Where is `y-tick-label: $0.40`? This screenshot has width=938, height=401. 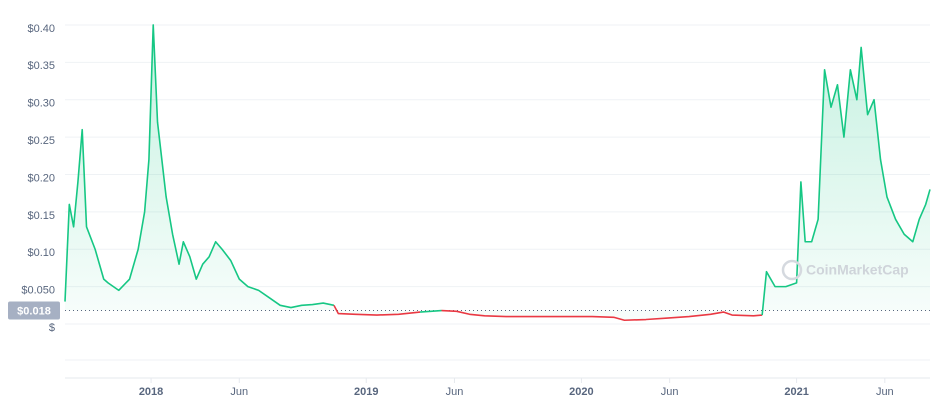
y-tick-label: $0.40 is located at coordinates (41, 29).